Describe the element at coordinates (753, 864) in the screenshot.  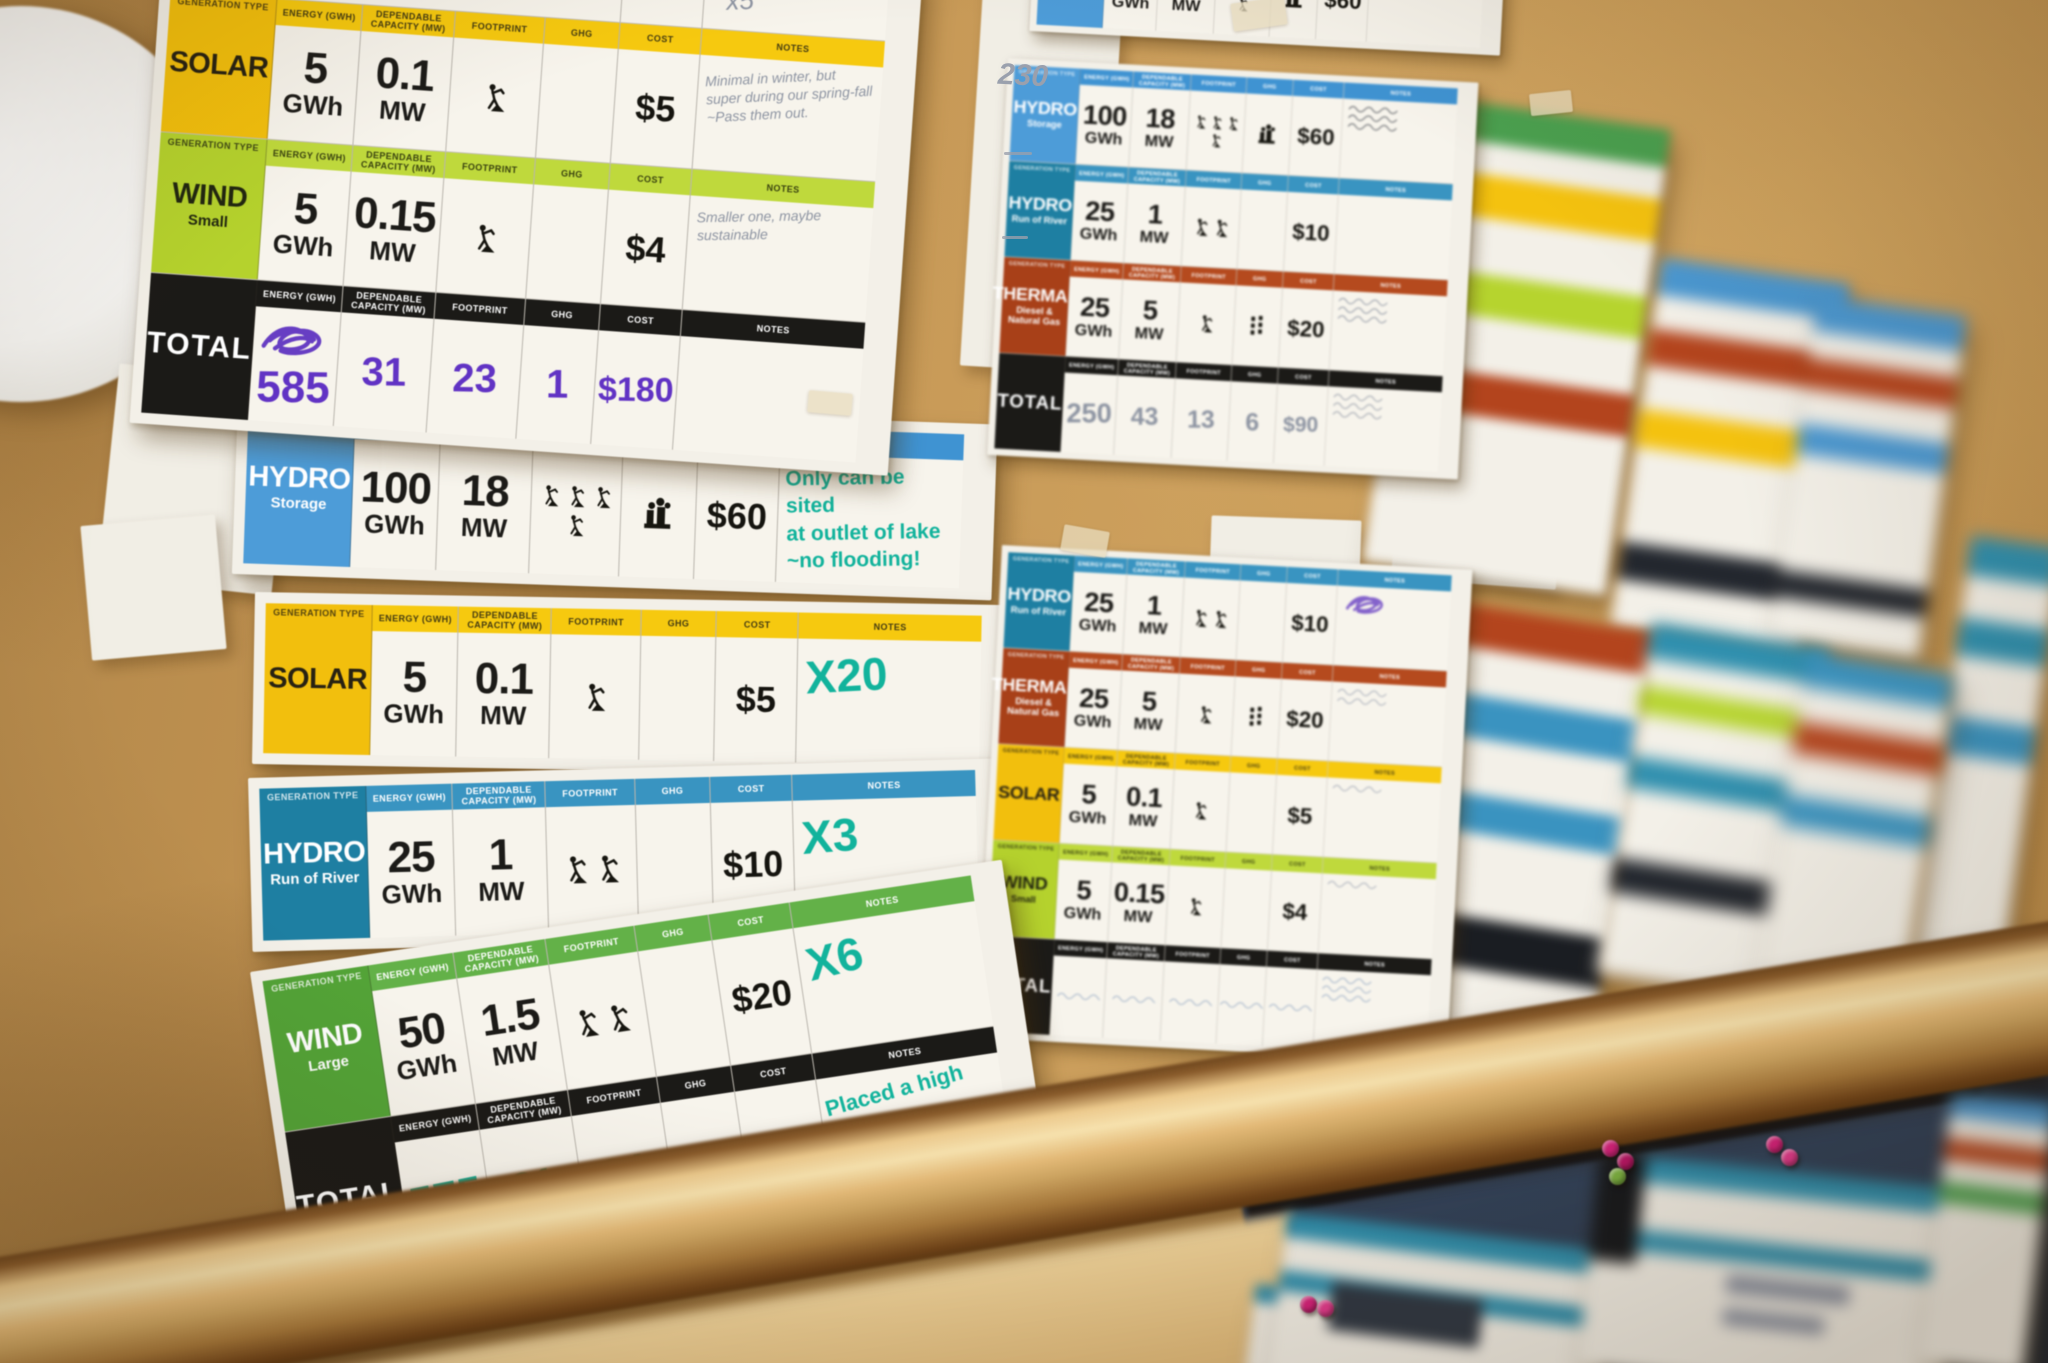
I see `cost-value: $10` at that location.